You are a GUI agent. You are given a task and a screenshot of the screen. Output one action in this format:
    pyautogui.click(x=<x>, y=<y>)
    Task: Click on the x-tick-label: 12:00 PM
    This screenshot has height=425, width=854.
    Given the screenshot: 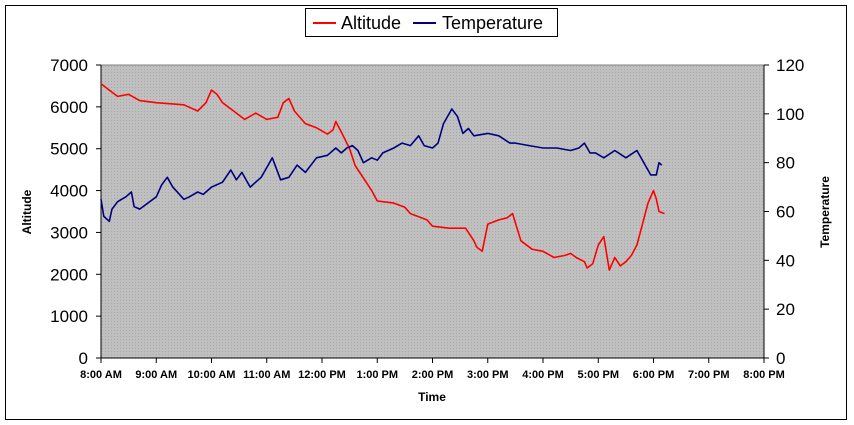 What is the action you would take?
    pyautogui.click(x=322, y=375)
    